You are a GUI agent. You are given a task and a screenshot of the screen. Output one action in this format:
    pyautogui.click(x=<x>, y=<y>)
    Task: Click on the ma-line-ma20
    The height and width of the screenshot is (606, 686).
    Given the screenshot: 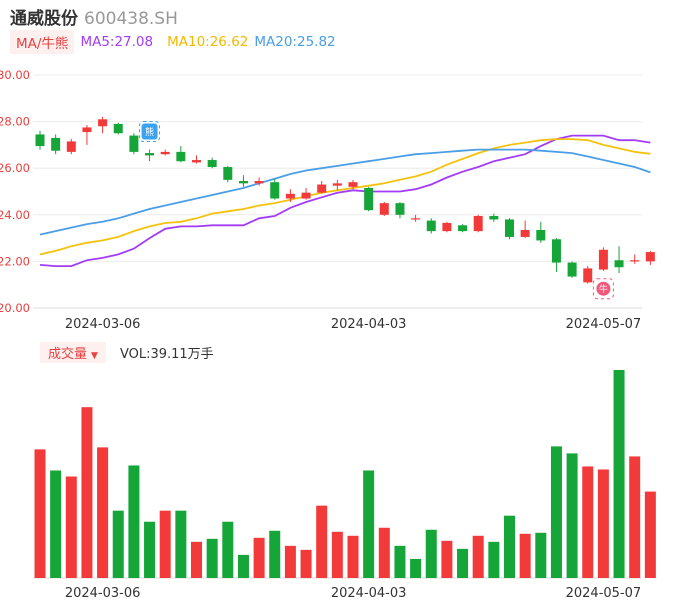 What is the action you would take?
    pyautogui.click(x=345, y=192)
    